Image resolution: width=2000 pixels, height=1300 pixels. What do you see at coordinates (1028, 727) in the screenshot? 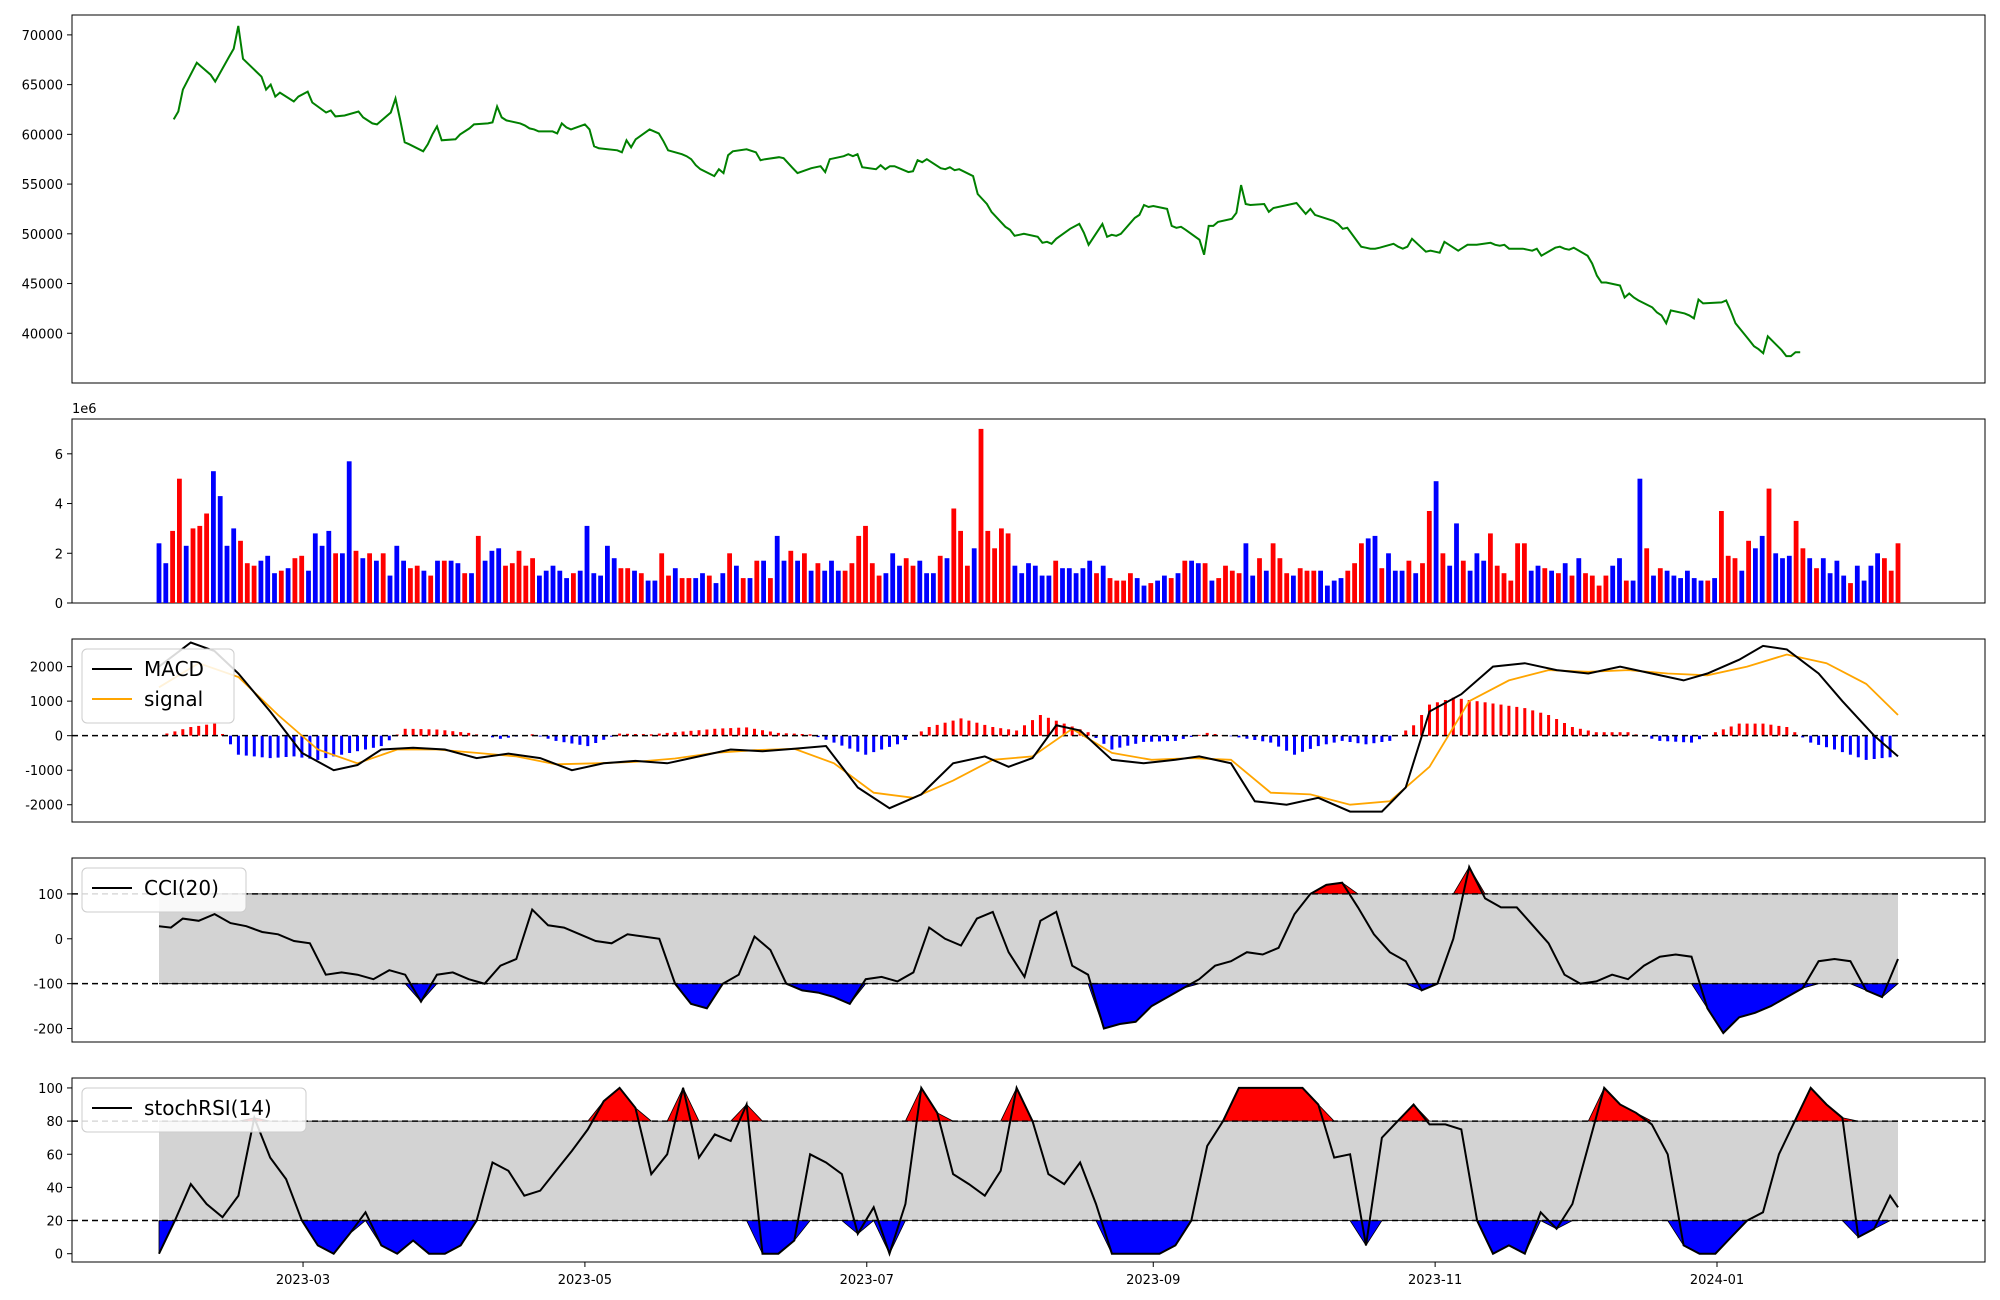
I see `macd-line` at bounding box center [1028, 727].